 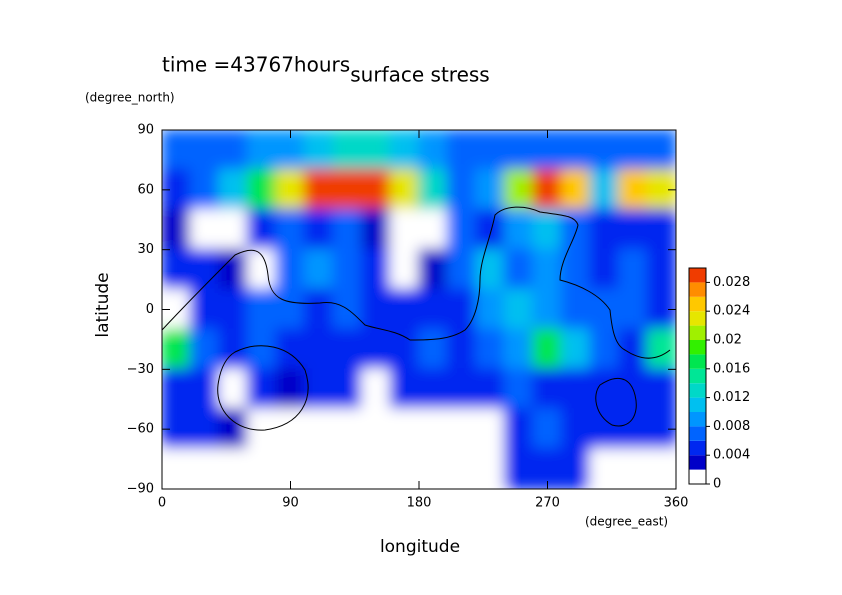 What do you see at coordinates (719, 379) in the screenshot?
I see `colorbar: 0 0.004 0.008 0.012 0.016 0.02 0.024 0.028` at bounding box center [719, 379].